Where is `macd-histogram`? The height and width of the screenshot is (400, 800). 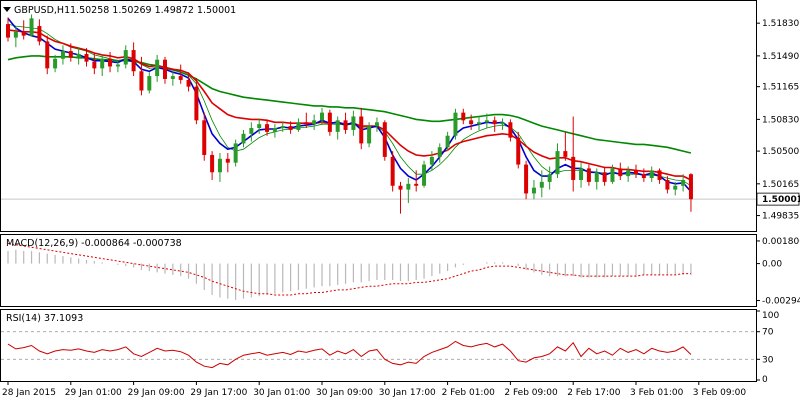
macd-histogram is located at coordinates (349, 274).